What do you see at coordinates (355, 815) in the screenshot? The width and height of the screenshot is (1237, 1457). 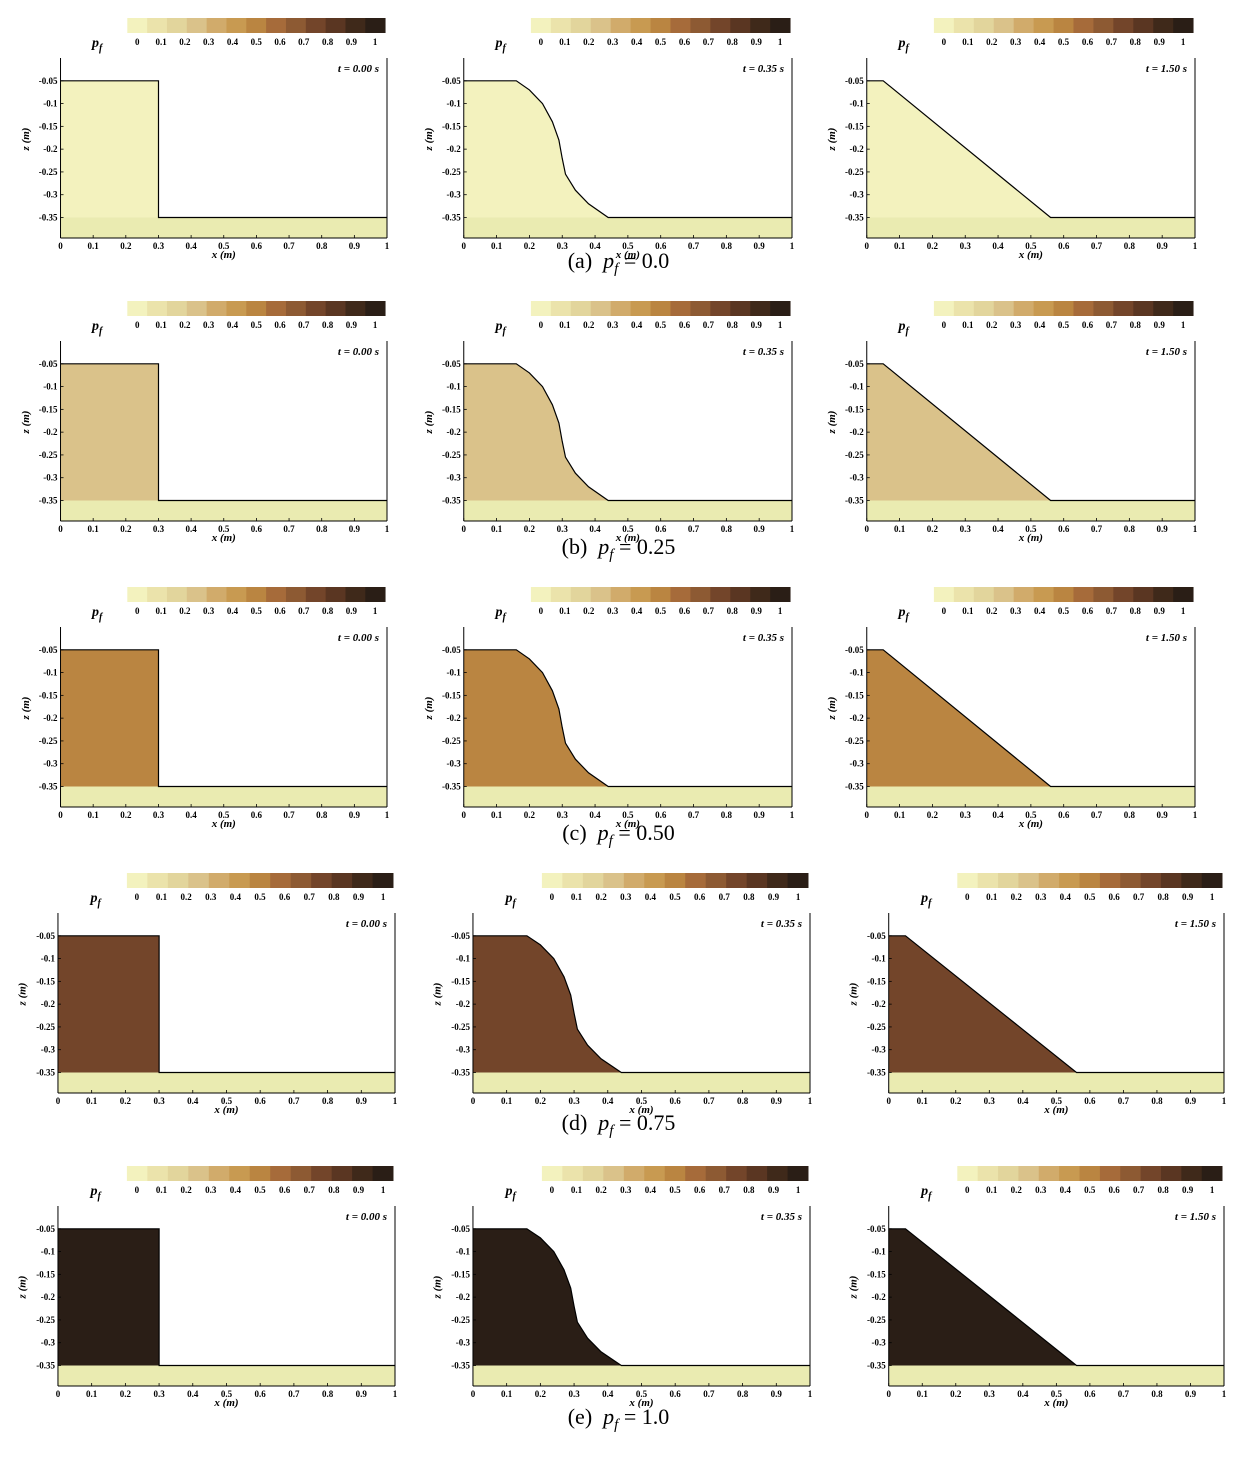 I see `x-tick-label: 0.9` at bounding box center [355, 815].